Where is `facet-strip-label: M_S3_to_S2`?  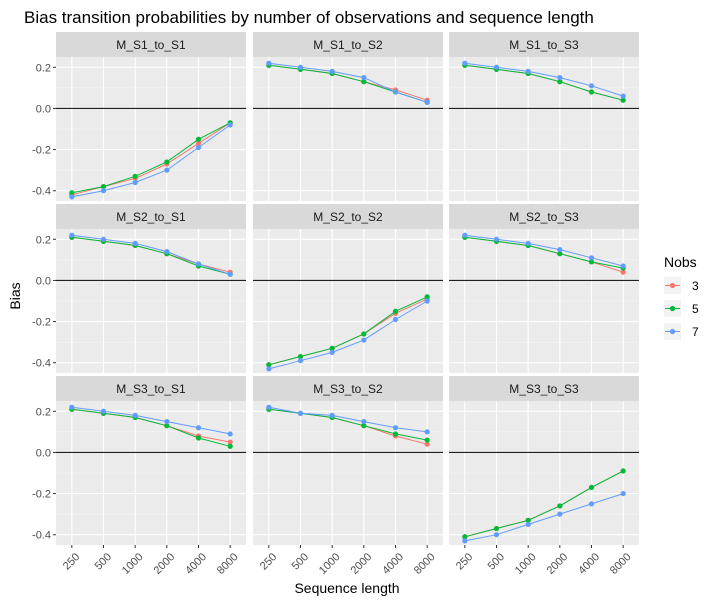
facet-strip-label: M_S3_to_S2 is located at coordinates (348, 389).